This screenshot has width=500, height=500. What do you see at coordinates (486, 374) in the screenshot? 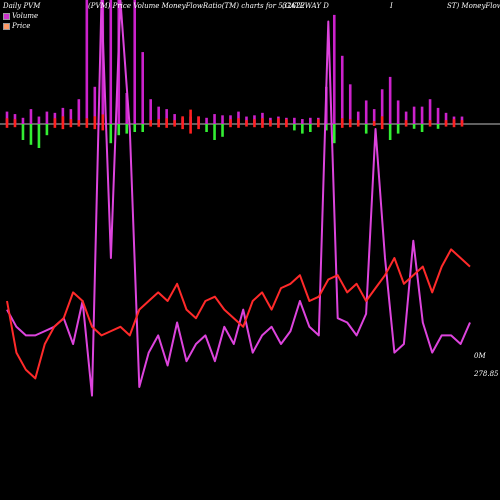
I see `price-last-value-label: 278.85` at bounding box center [486, 374].